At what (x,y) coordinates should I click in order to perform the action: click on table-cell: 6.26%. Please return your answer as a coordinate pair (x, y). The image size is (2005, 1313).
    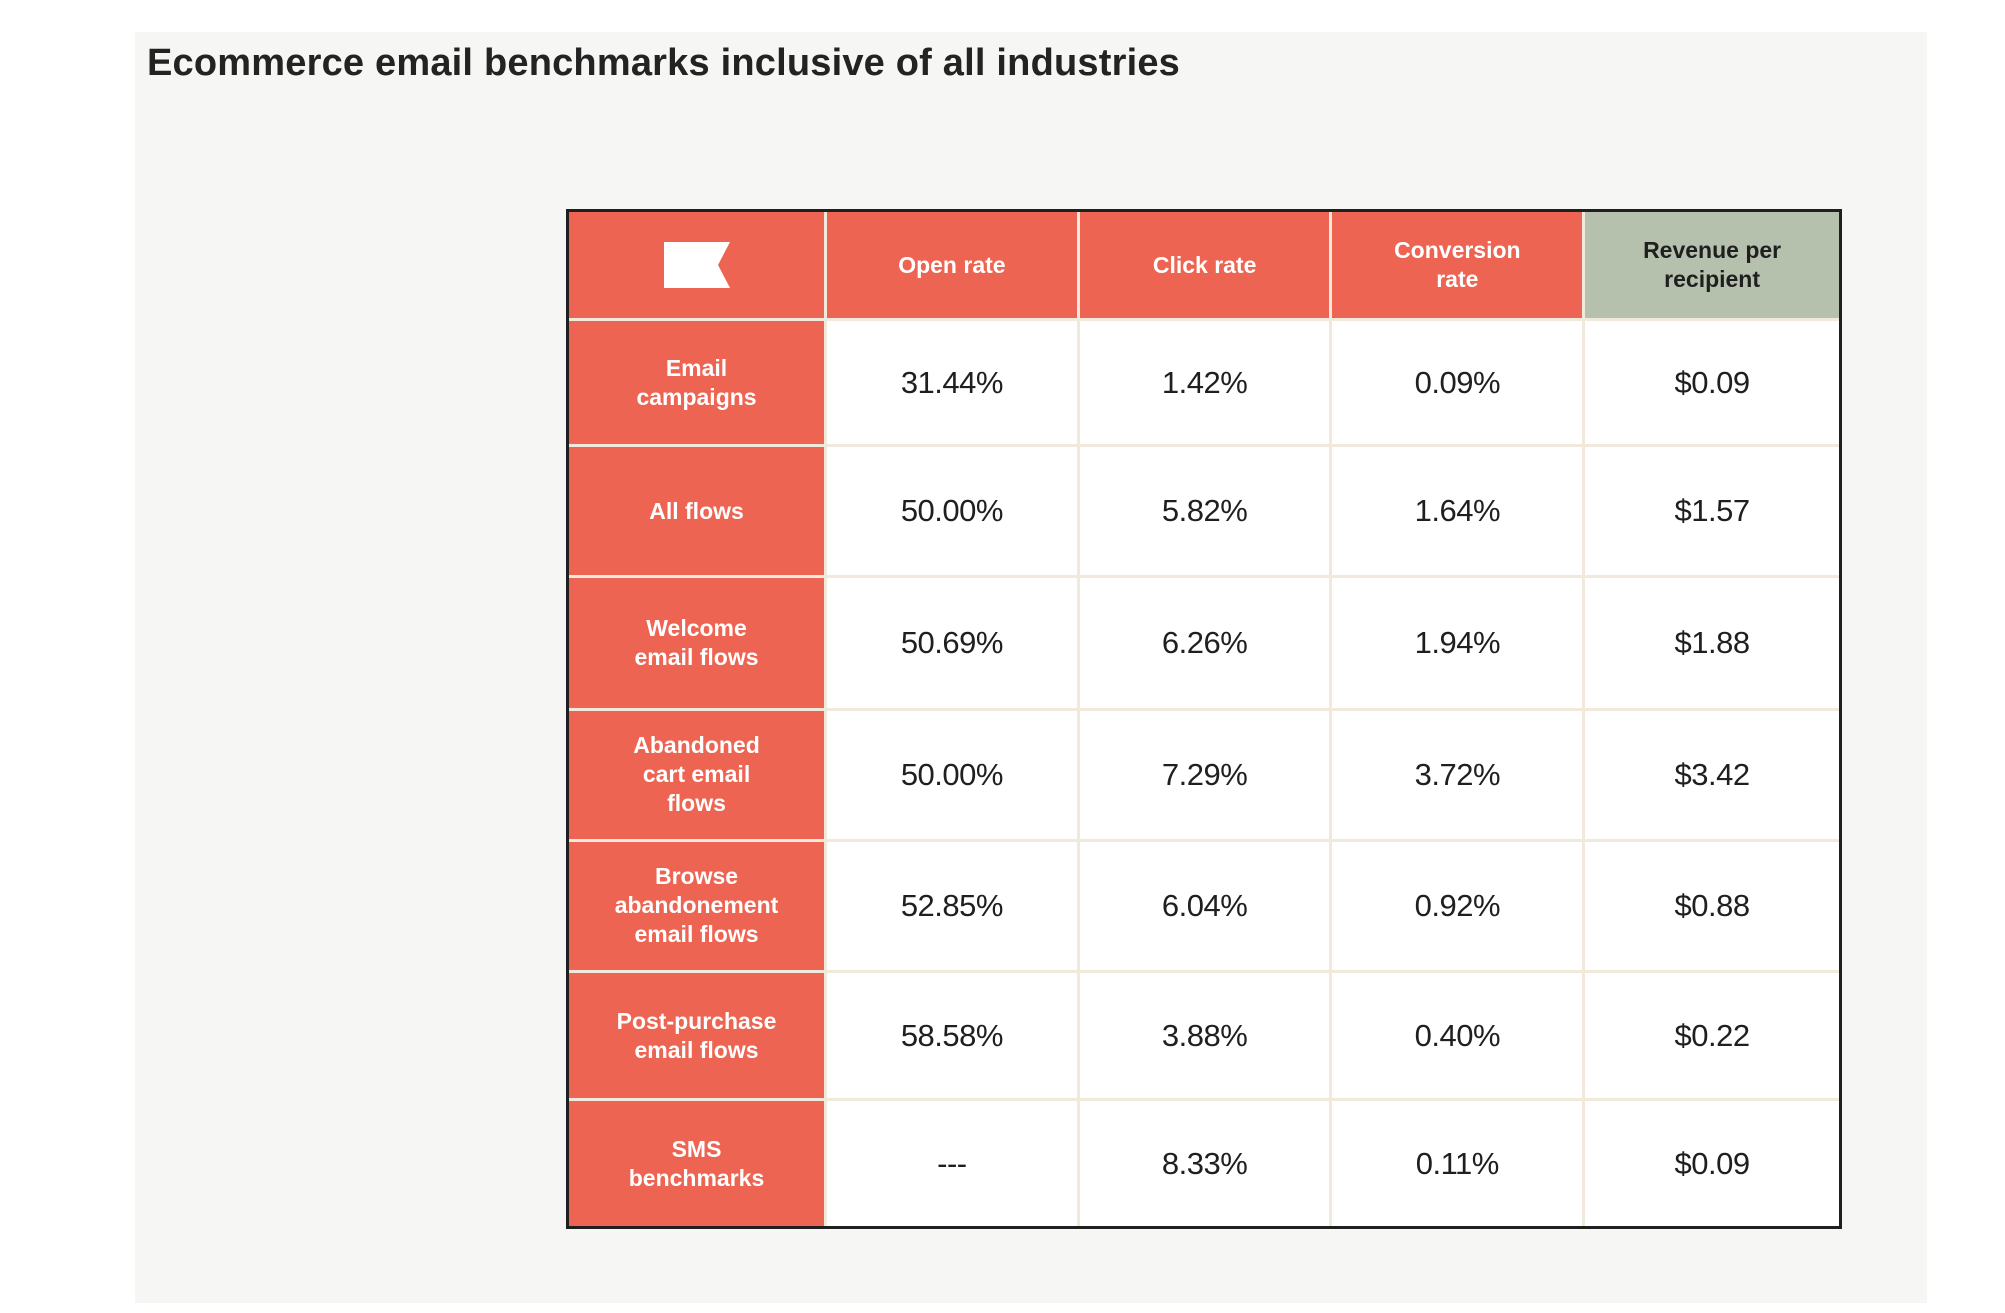
    Looking at the image, I should click on (1204, 643).